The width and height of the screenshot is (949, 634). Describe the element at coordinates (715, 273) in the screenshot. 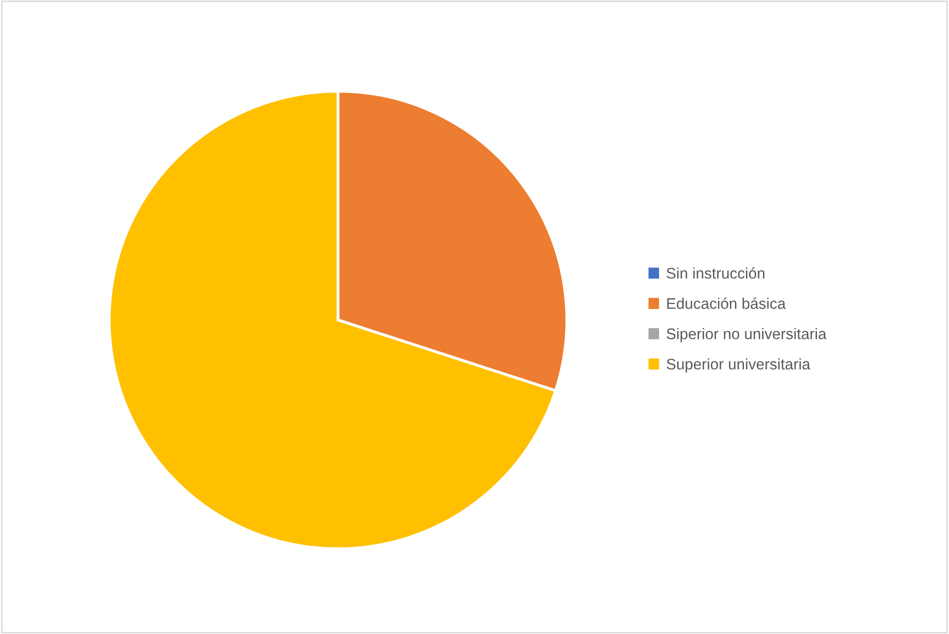

I see `legend-label: Sin instrucción` at that location.